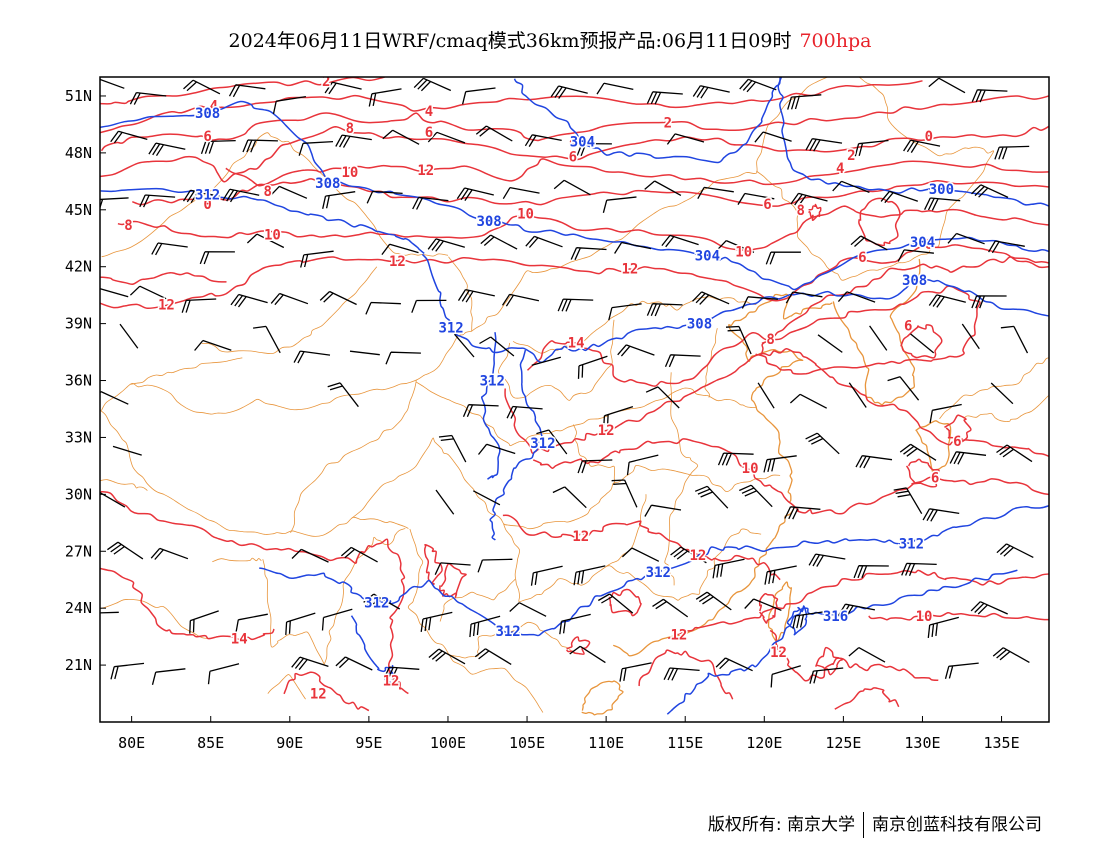 This screenshot has width=1100, height=850. What do you see at coordinates (78, 96) in the screenshot?
I see `lat-tick-label: 51N` at bounding box center [78, 96].